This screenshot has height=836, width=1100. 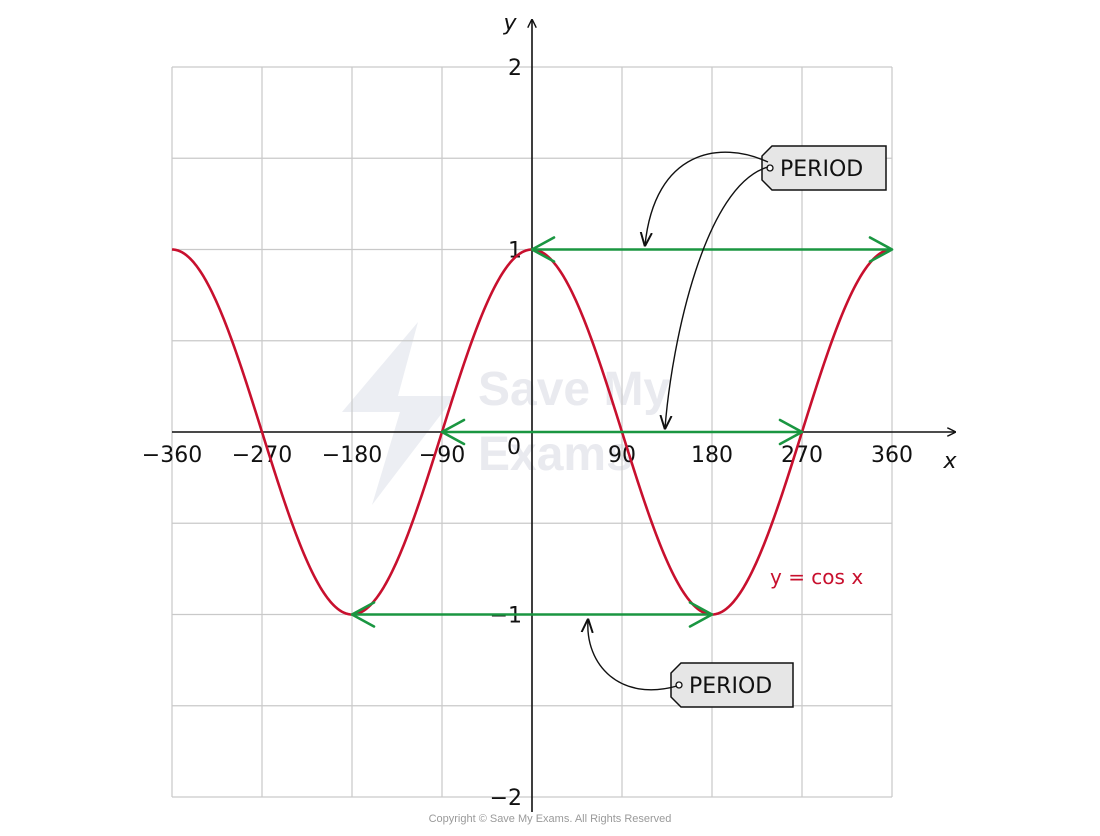 What do you see at coordinates (506, 616) in the screenshot?
I see `y-tick-label: −1` at bounding box center [506, 616].